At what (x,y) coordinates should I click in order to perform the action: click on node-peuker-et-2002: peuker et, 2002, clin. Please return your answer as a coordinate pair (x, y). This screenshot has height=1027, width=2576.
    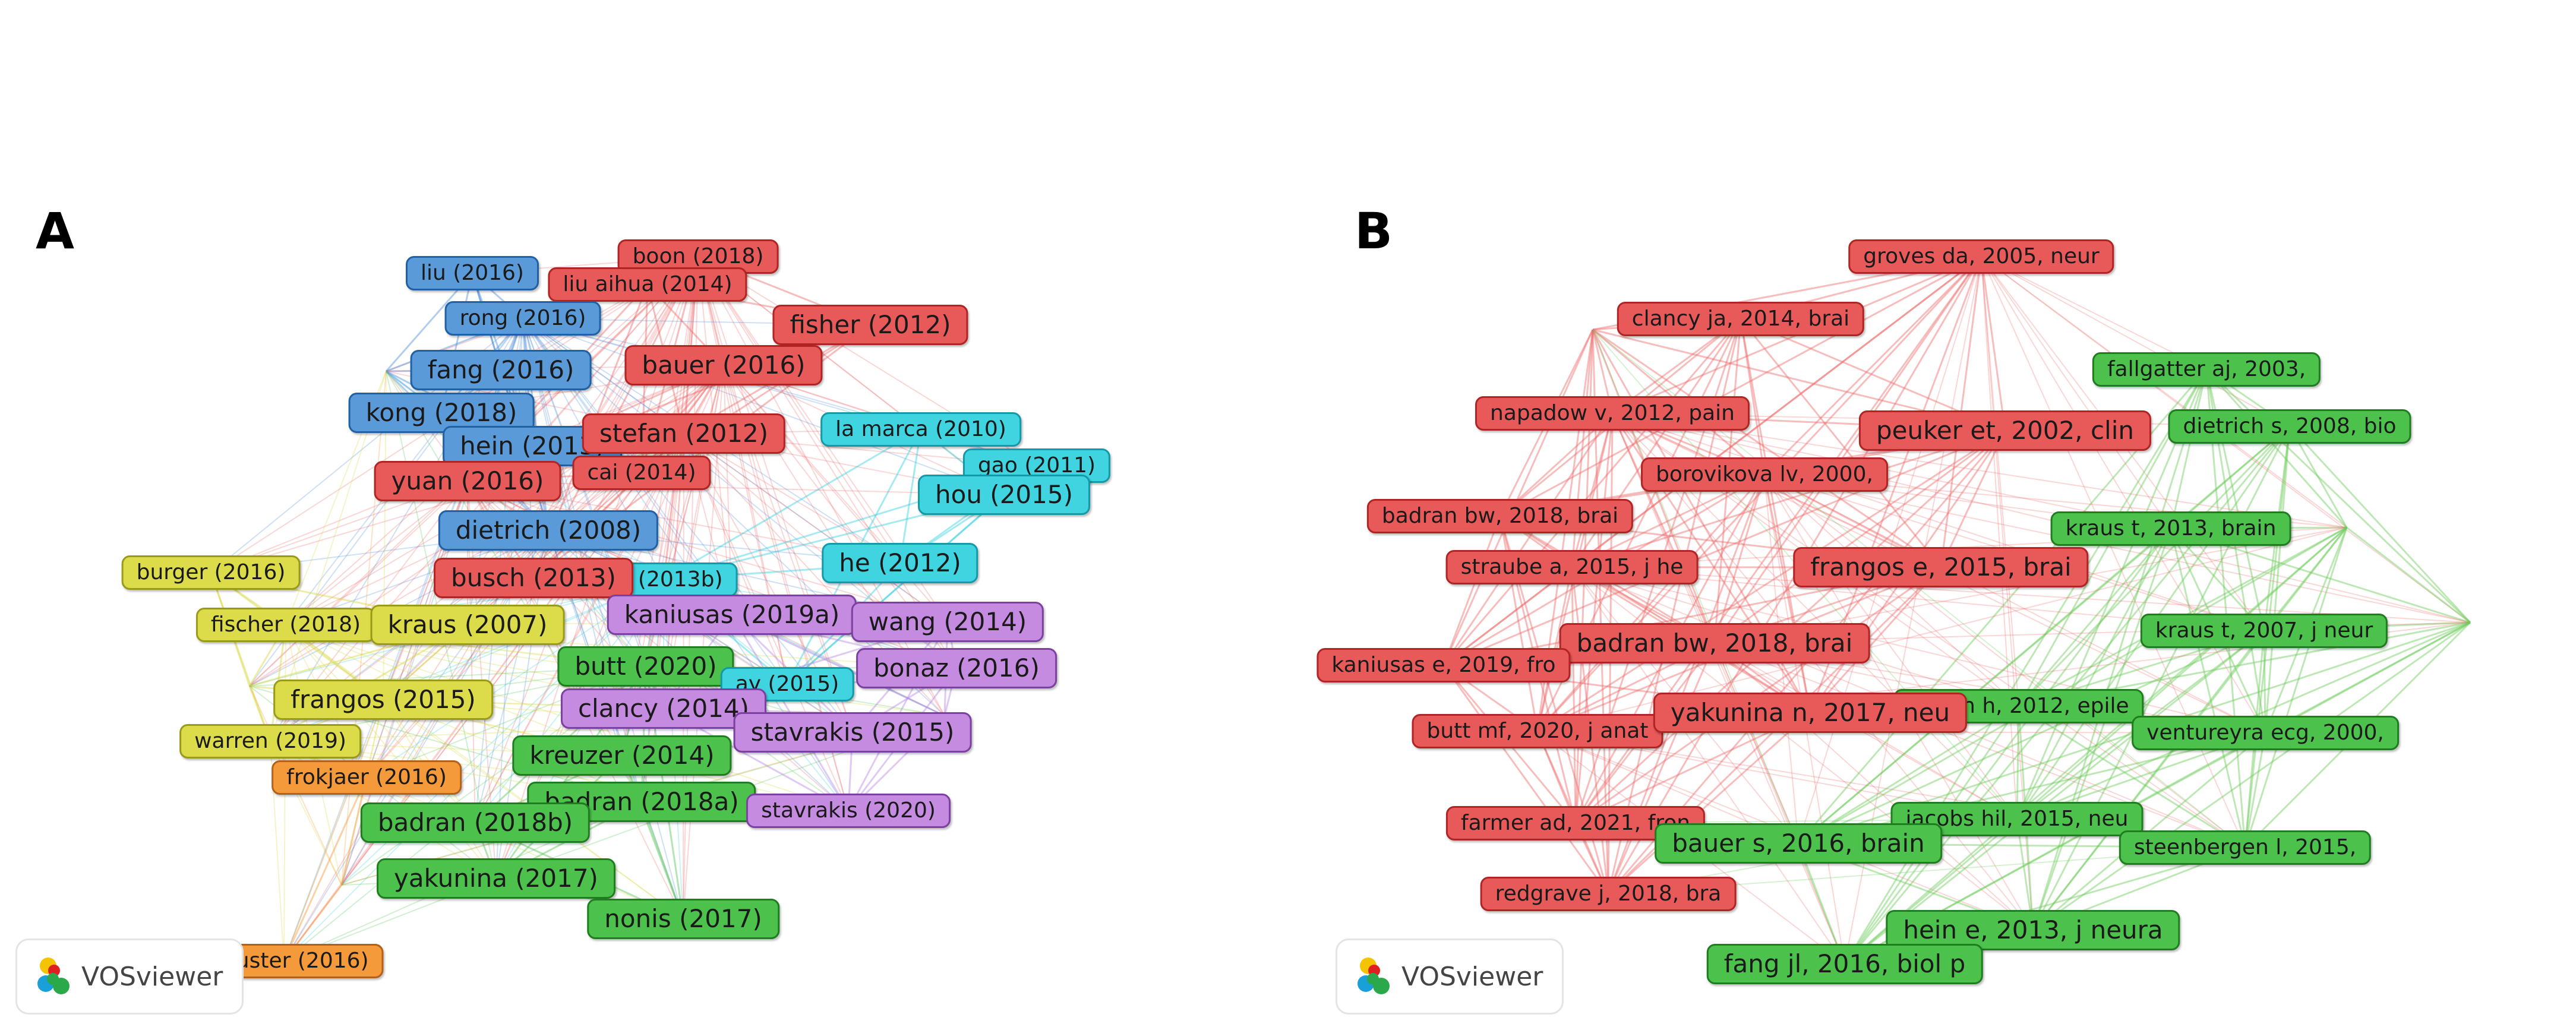
    Looking at the image, I should click on (2005, 431).